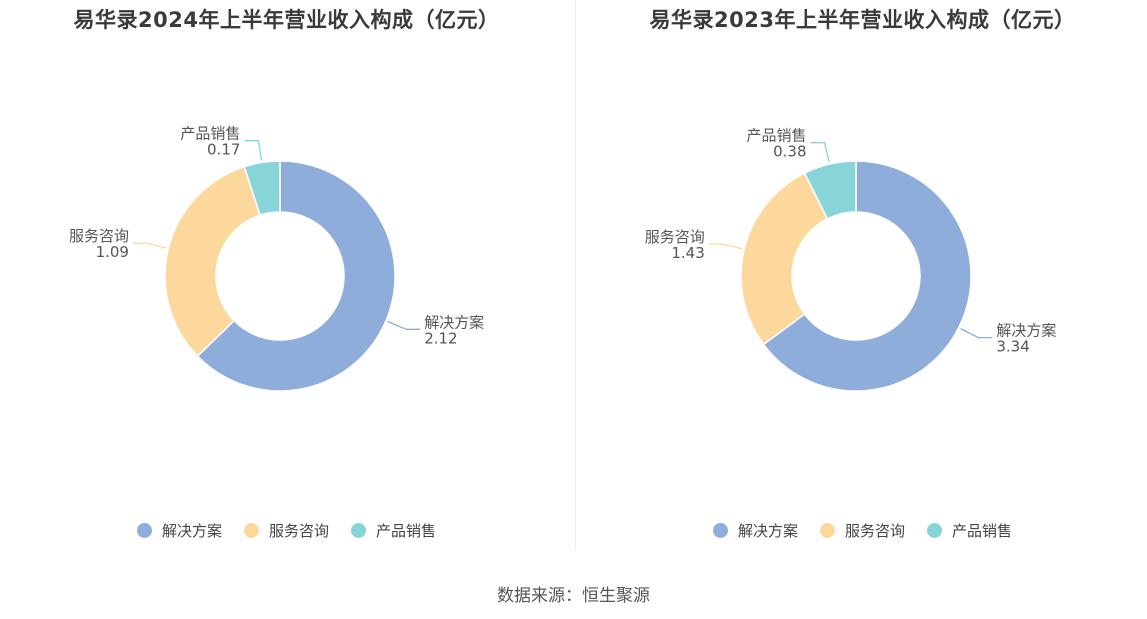 Image resolution: width=1147 pixels, height=619 pixels. What do you see at coordinates (862, 20) in the screenshot?
I see `chart-title: 易华录2023年上半年营业收入构成（亿元）` at bounding box center [862, 20].